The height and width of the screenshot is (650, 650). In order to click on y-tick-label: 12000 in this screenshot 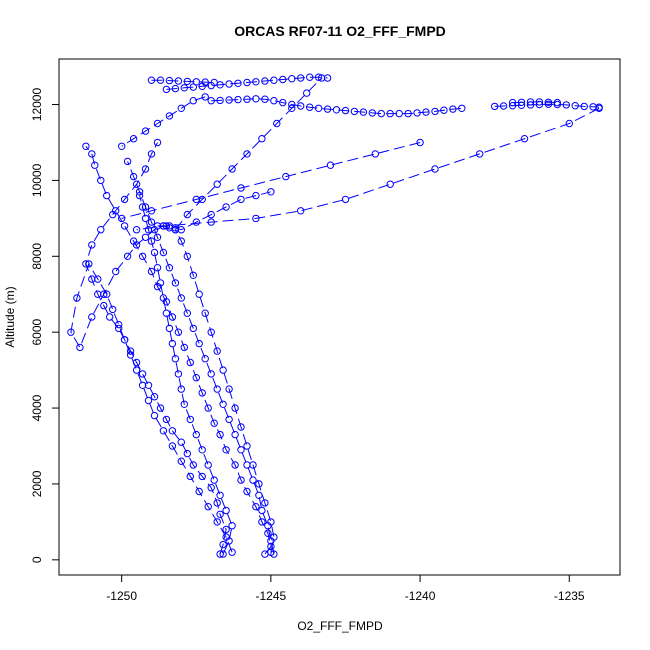, I will do `click(37, 105)`.